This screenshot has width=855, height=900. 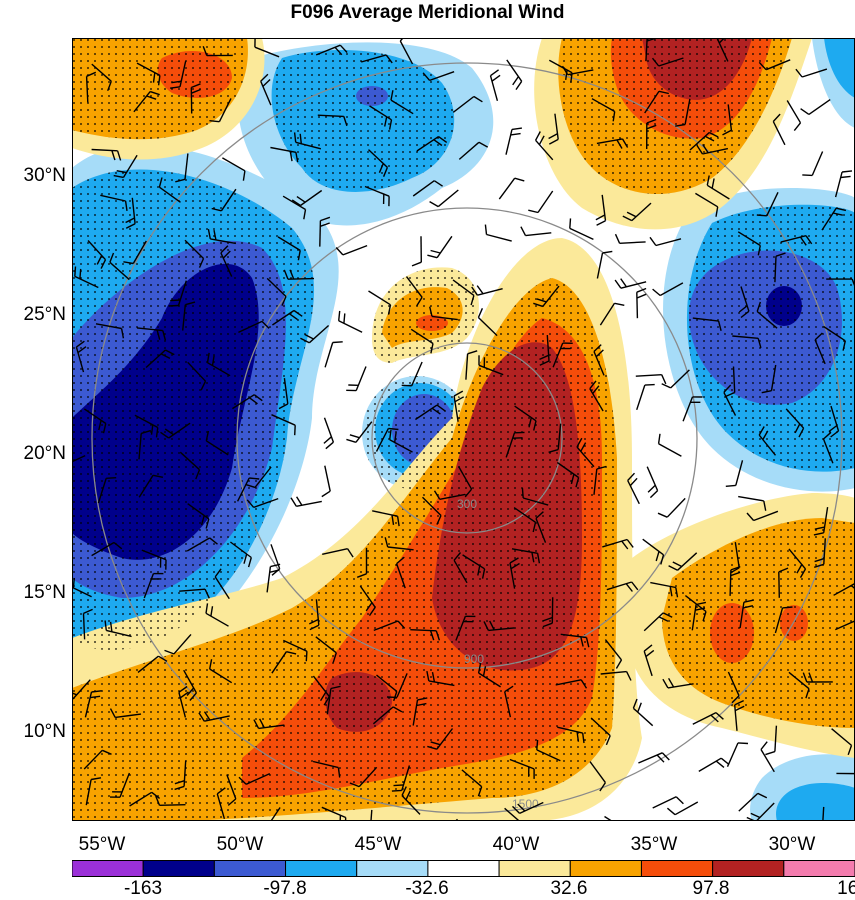 What do you see at coordinates (846, 888) in the screenshot?
I see `colorbar-label-5: 163` at bounding box center [846, 888].